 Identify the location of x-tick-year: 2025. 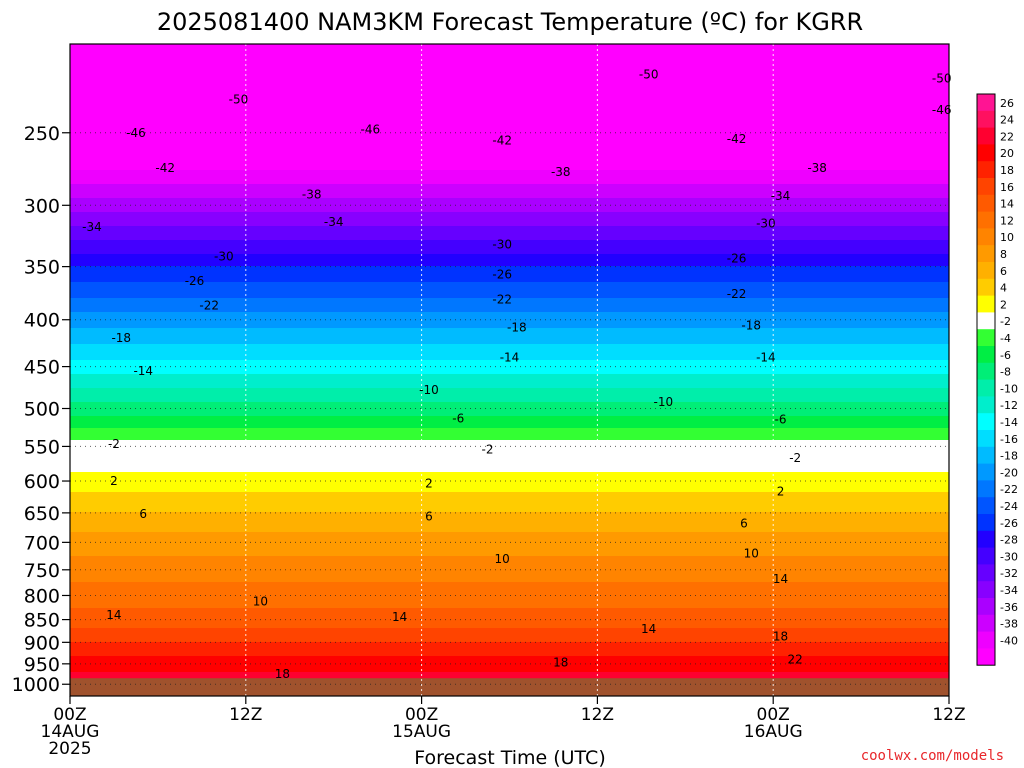
(69, 749).